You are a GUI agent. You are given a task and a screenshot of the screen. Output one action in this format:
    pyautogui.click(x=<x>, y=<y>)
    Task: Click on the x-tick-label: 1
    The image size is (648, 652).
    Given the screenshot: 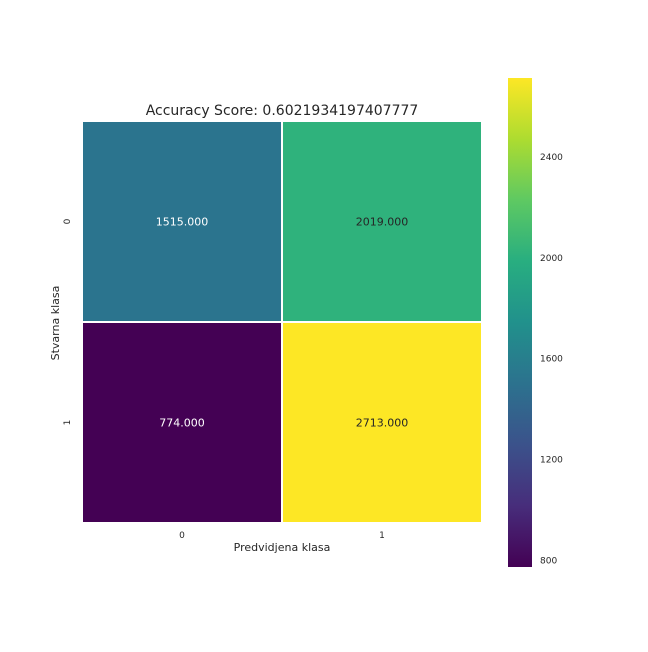 What is the action you would take?
    pyautogui.click(x=382, y=536)
    